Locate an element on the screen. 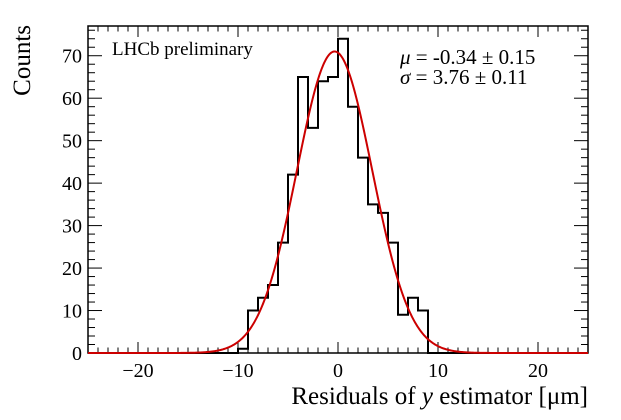 The image size is (621, 420). x-axis-label-prefix: Residuals of is located at coordinates (356, 396).